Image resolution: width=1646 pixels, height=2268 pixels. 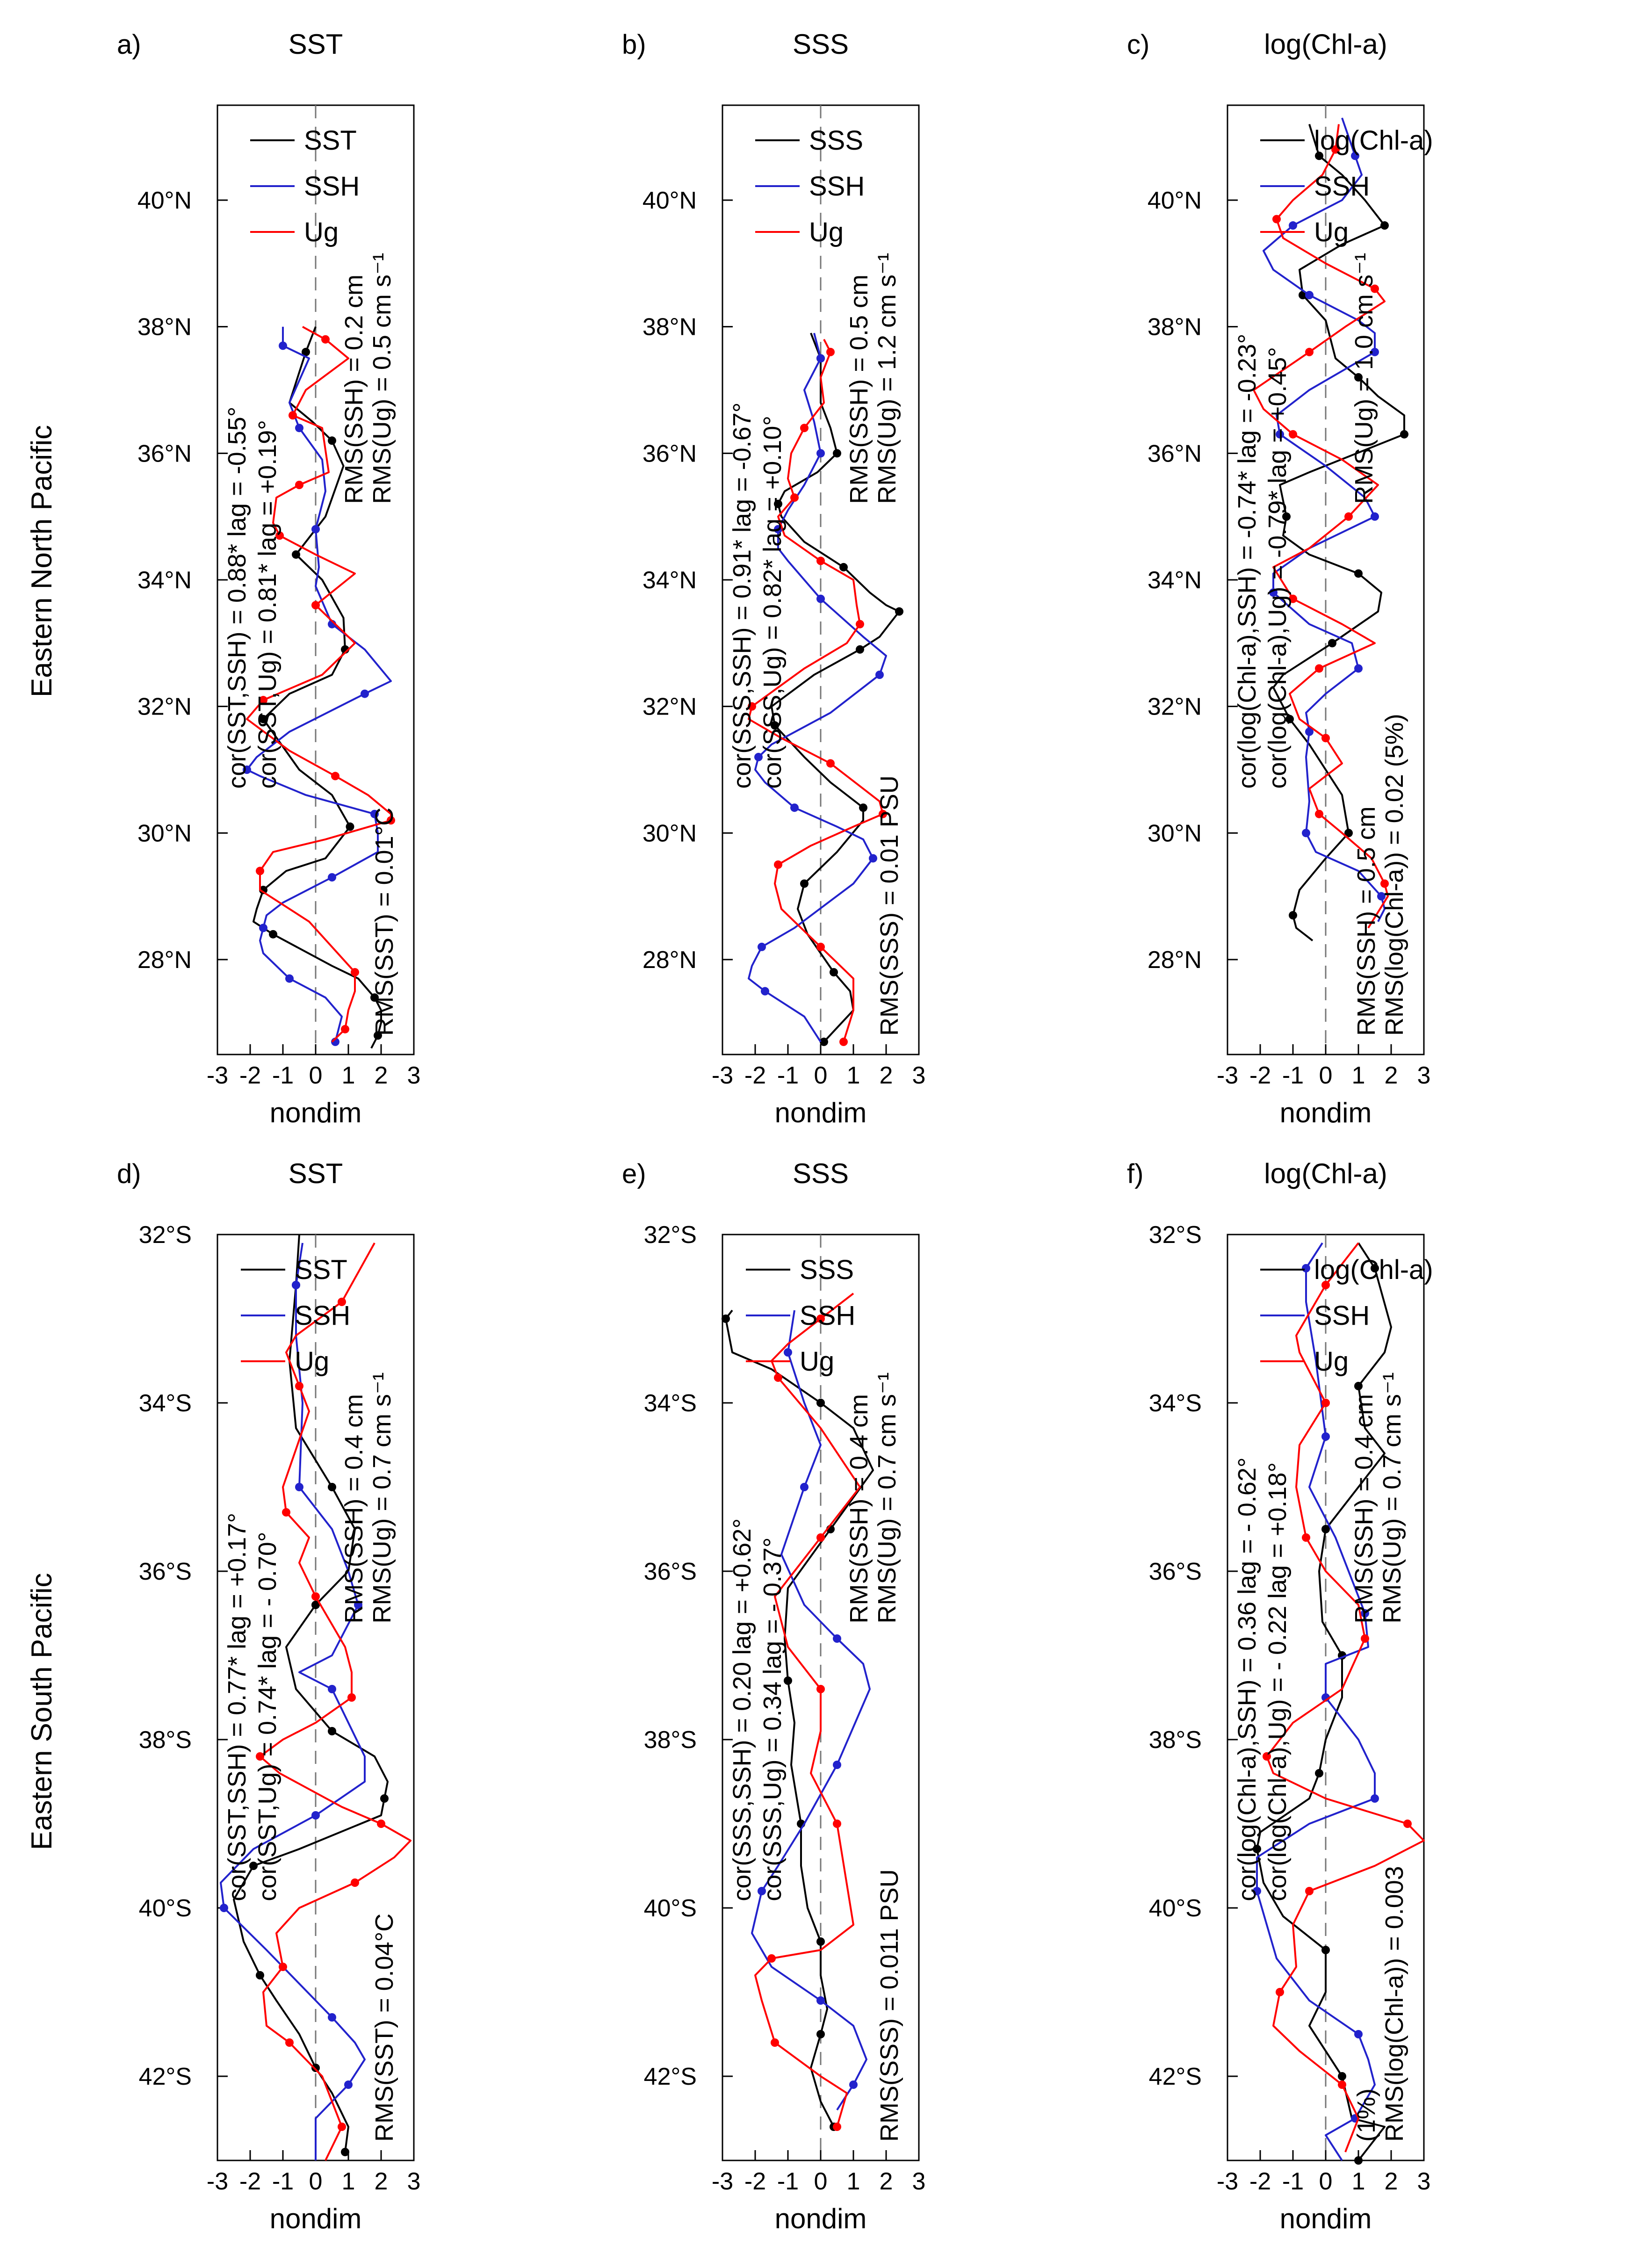 I want to click on y-tick-label: 40°N, so click(x=1175, y=200).